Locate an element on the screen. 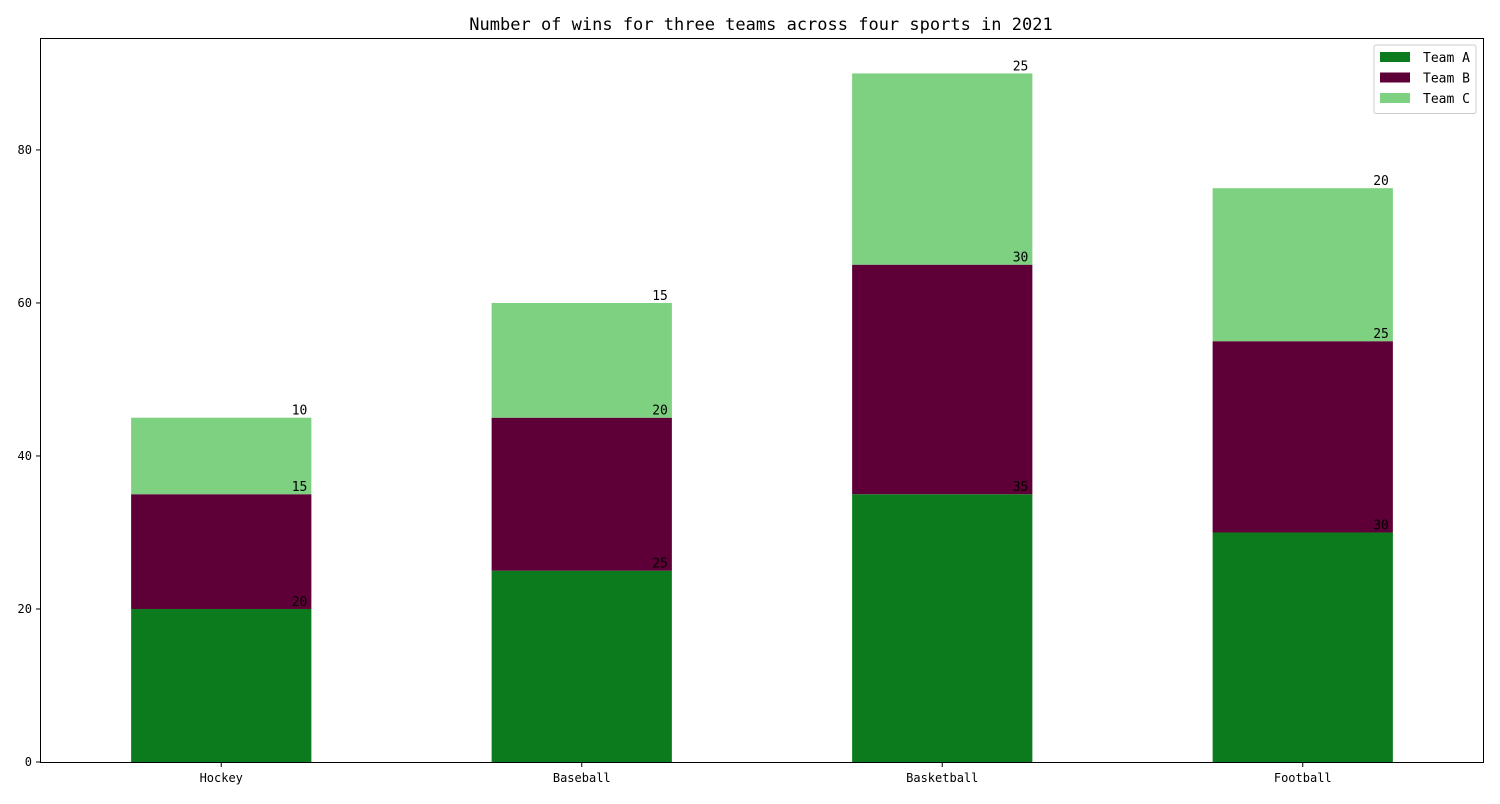  x-tick-label-hockey: Hockey is located at coordinates (221, 778).